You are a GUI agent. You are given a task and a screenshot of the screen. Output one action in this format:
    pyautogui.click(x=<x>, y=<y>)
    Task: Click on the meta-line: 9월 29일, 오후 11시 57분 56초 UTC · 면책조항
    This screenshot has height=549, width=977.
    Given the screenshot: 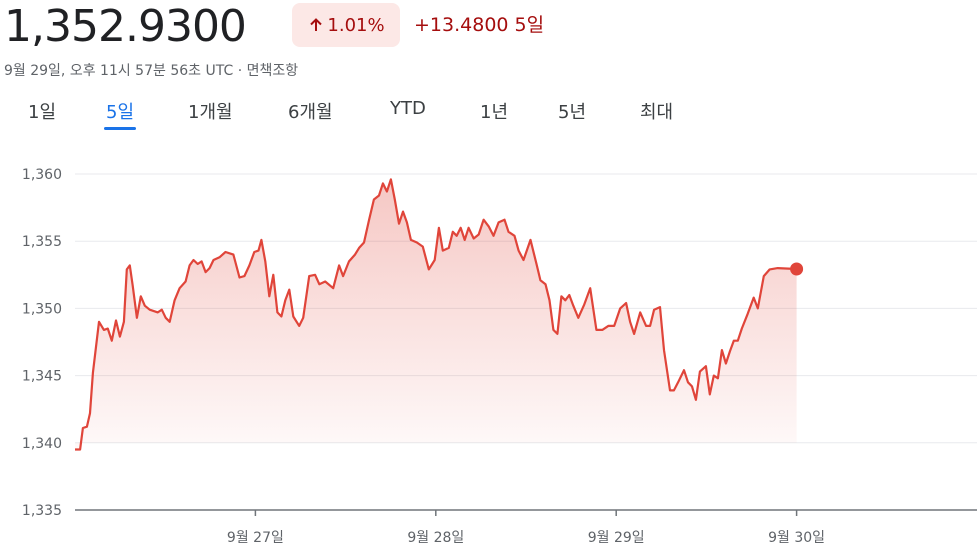 What is the action you would take?
    pyautogui.click(x=151, y=70)
    